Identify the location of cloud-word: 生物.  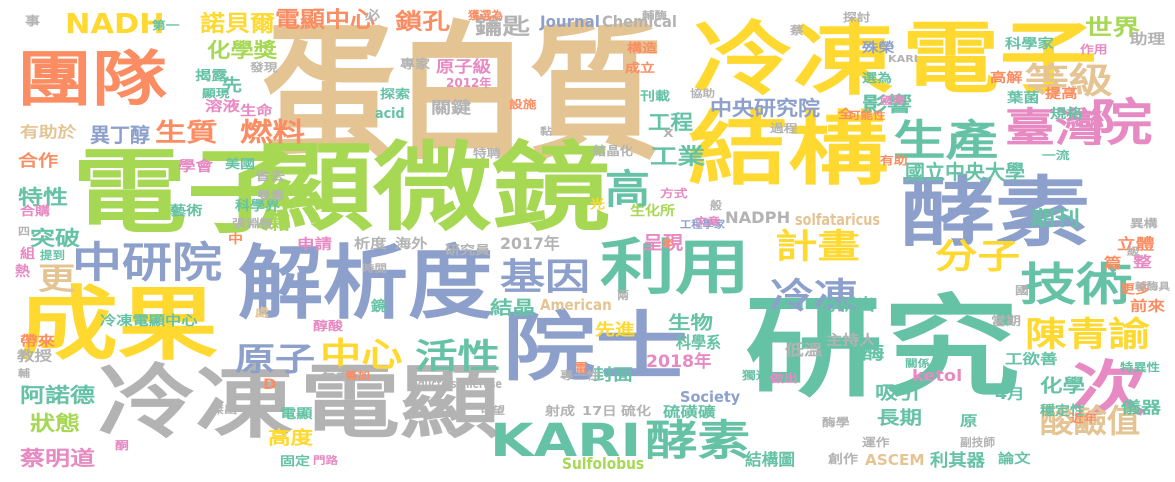
(690, 323).